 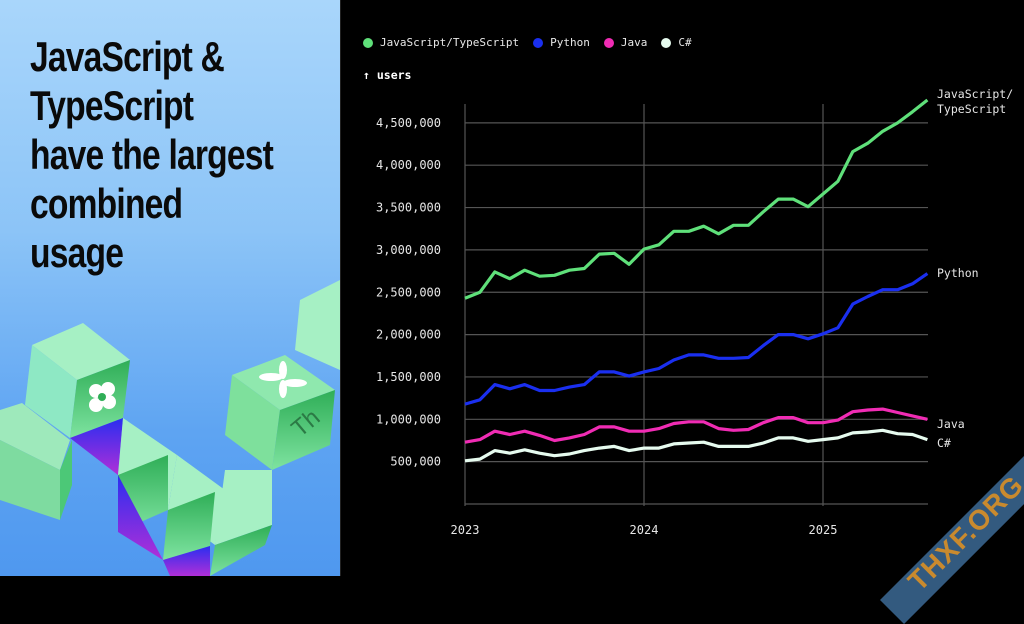 I want to click on y-tick-label: 2,500,000, so click(x=408, y=292).